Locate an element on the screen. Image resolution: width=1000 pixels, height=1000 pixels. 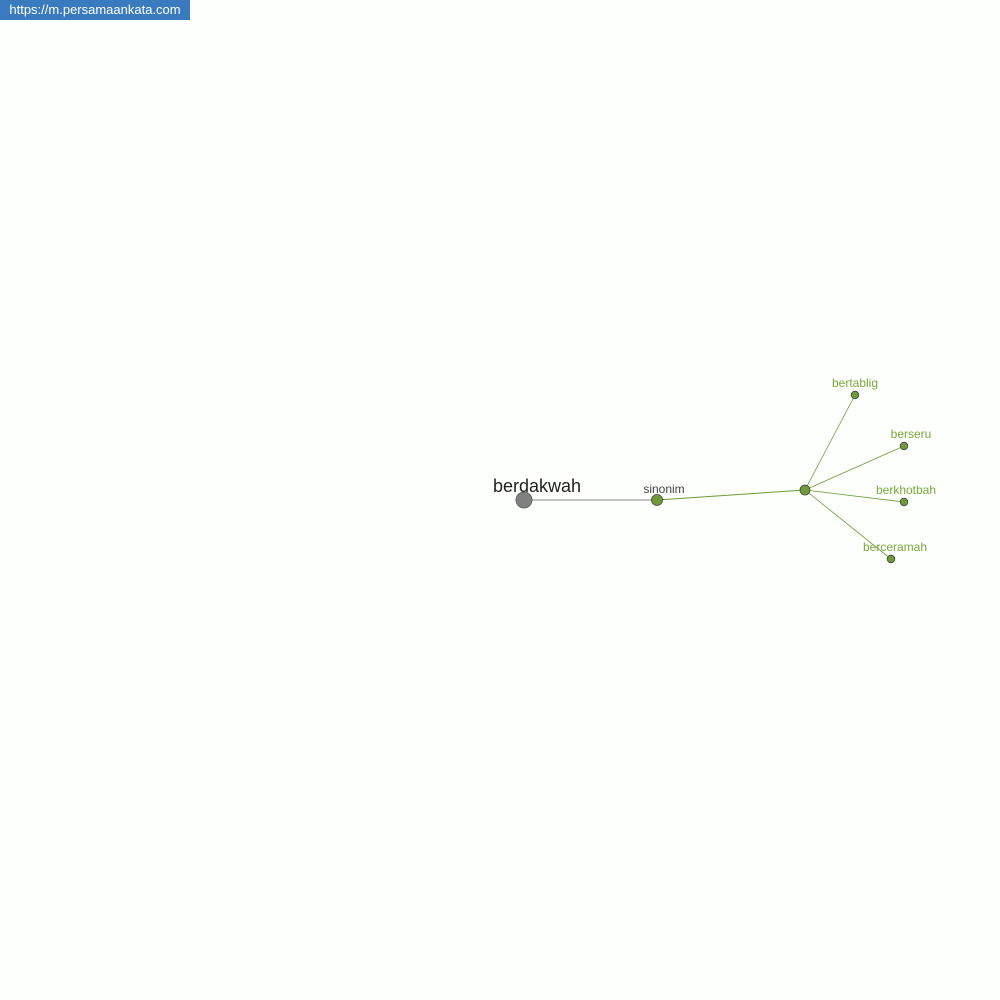
relation-node is located at coordinates (657, 500).